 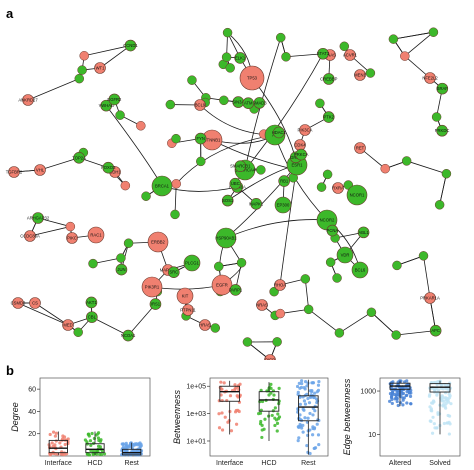 I want to click on network-node: VDR, so click(x=345, y=255).